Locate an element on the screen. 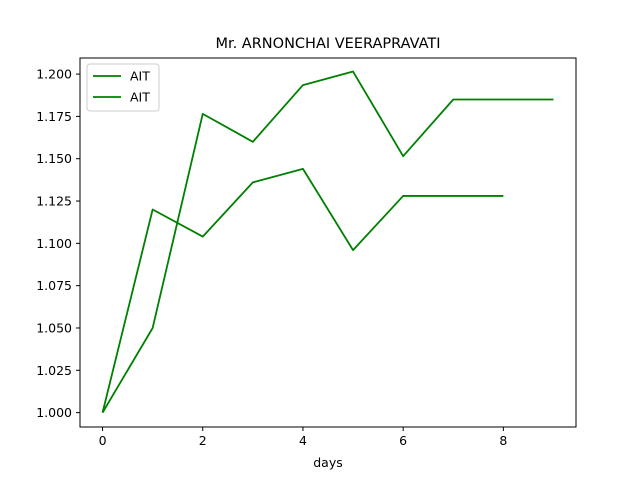 Image resolution: width=640 pixels, height=480 pixels. y-tick-label: 1.075 is located at coordinates (54, 285).